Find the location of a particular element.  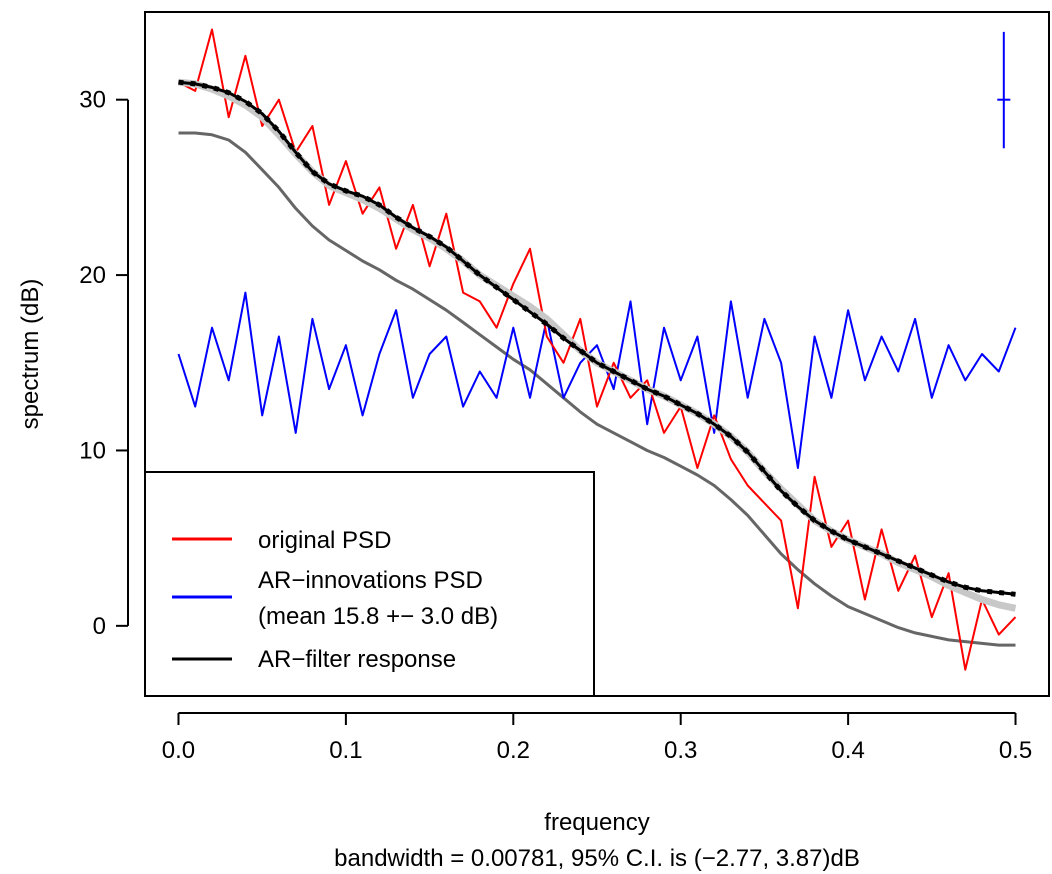

y-tick-label: 30 is located at coordinates (92, 100).